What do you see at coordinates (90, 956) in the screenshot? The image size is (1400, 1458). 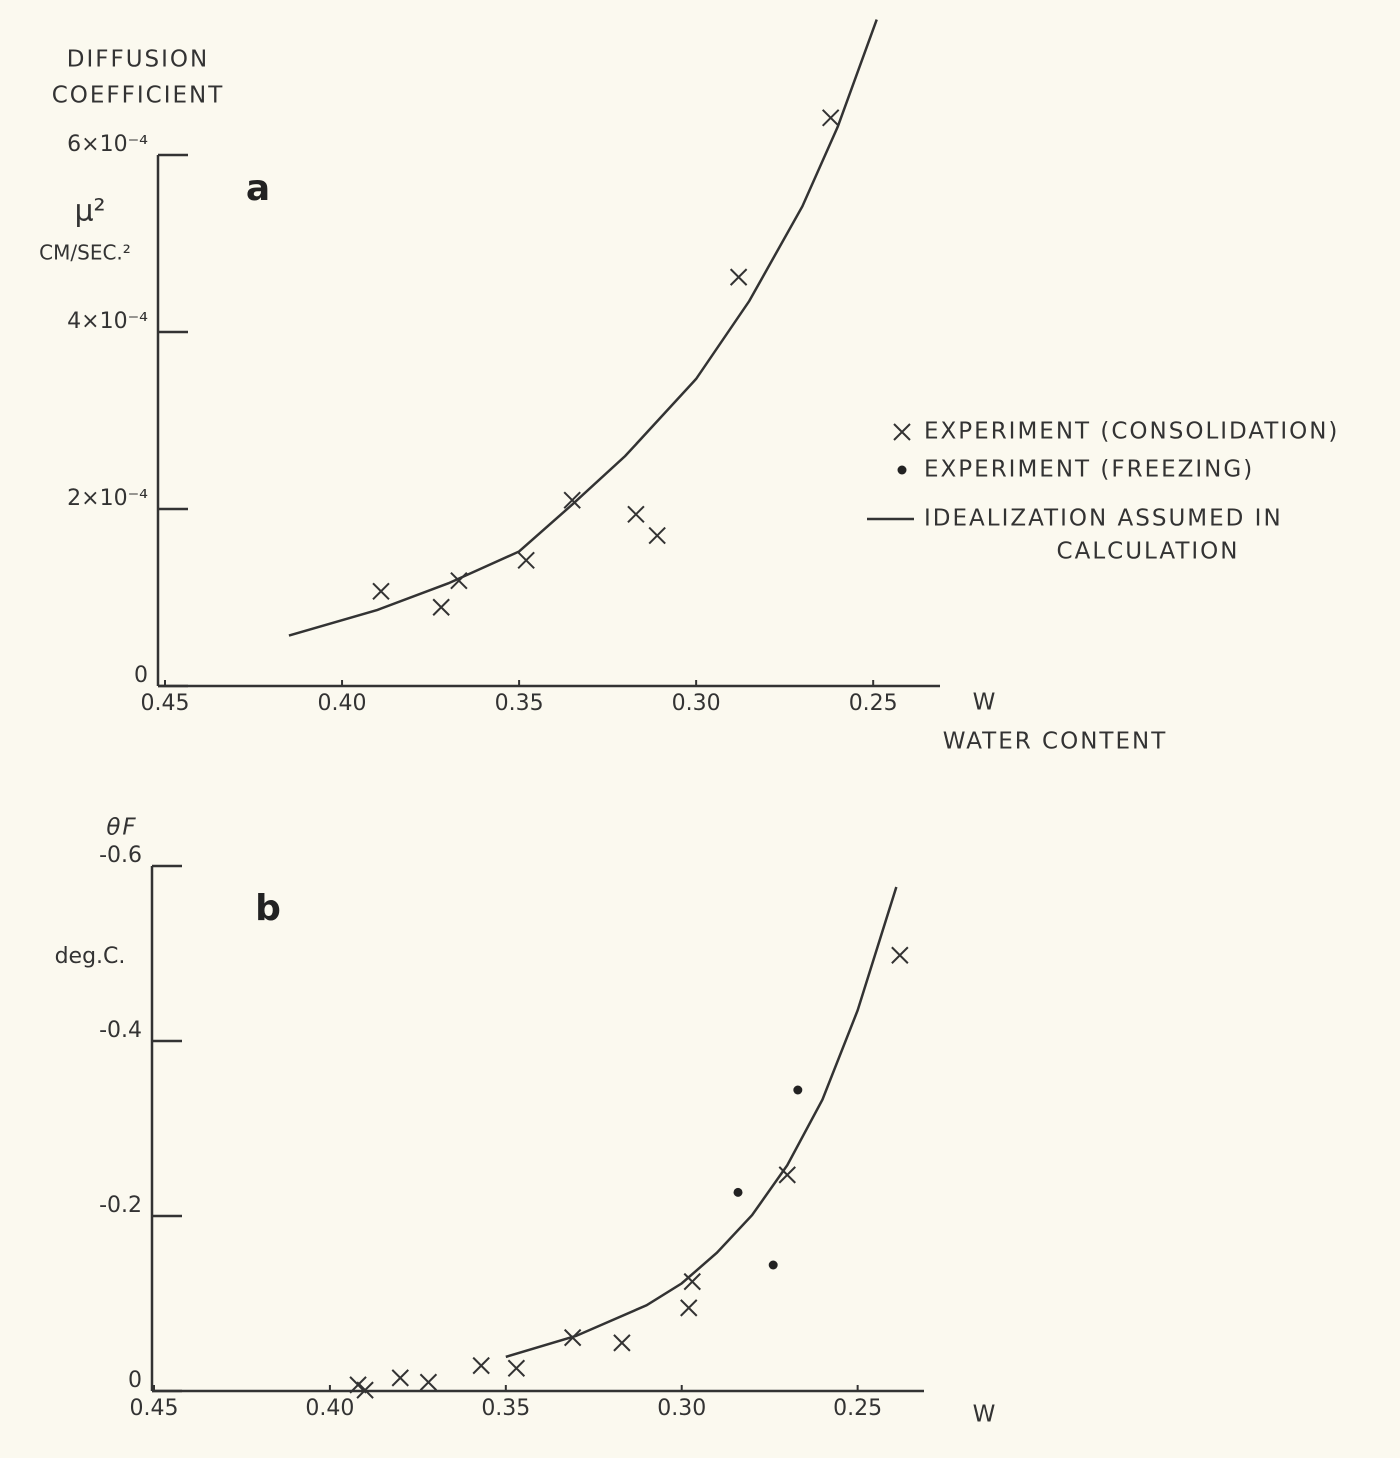 I see `y-units: deg.C.` at bounding box center [90, 956].